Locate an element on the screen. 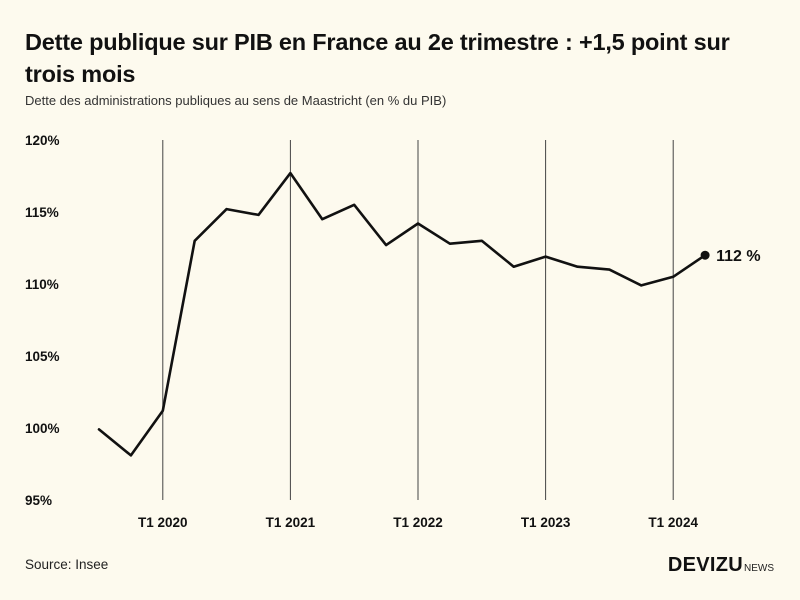 The height and width of the screenshot is (600, 800). y-tick-label: 100% is located at coordinates (42, 428).